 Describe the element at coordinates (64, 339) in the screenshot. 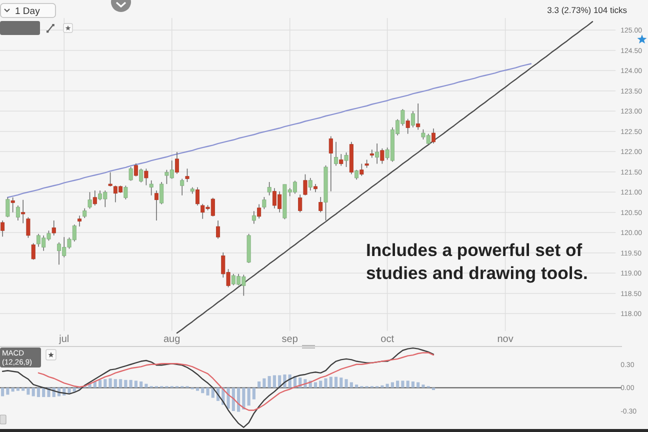

I see `x-tick-label: jul` at that location.